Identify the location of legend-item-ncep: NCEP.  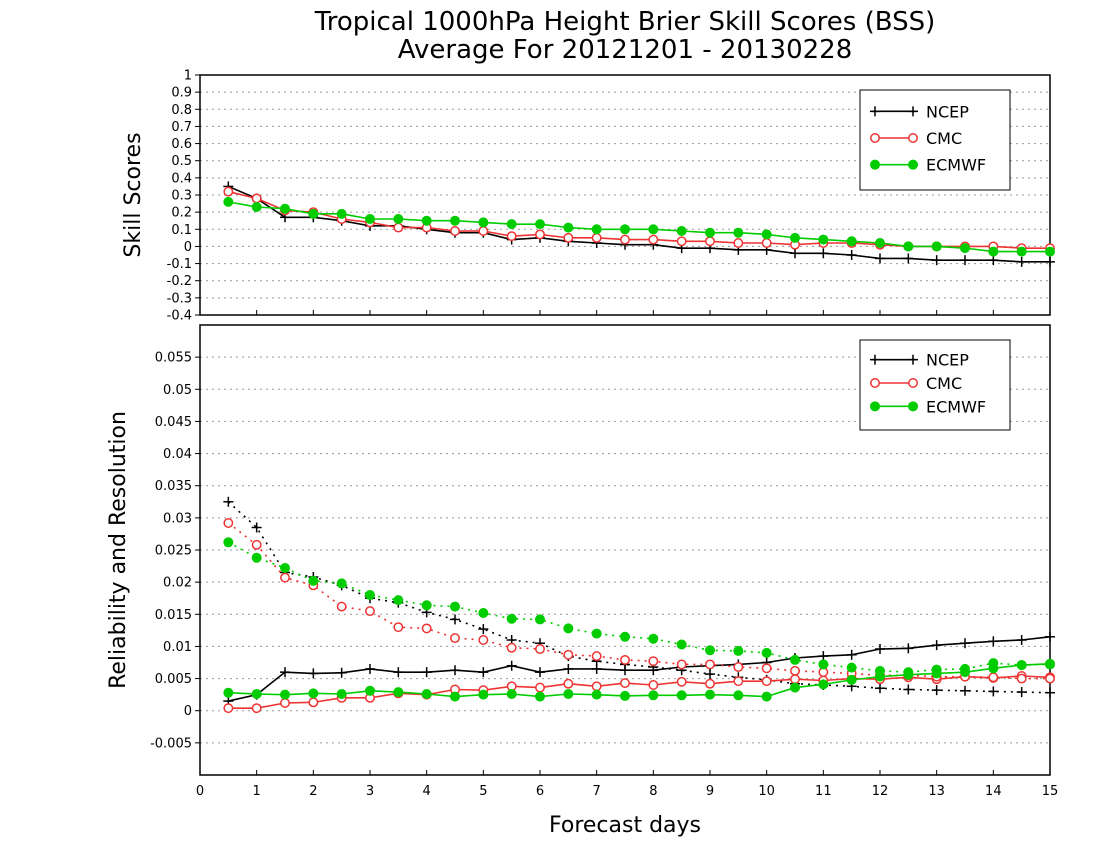
(919, 360).